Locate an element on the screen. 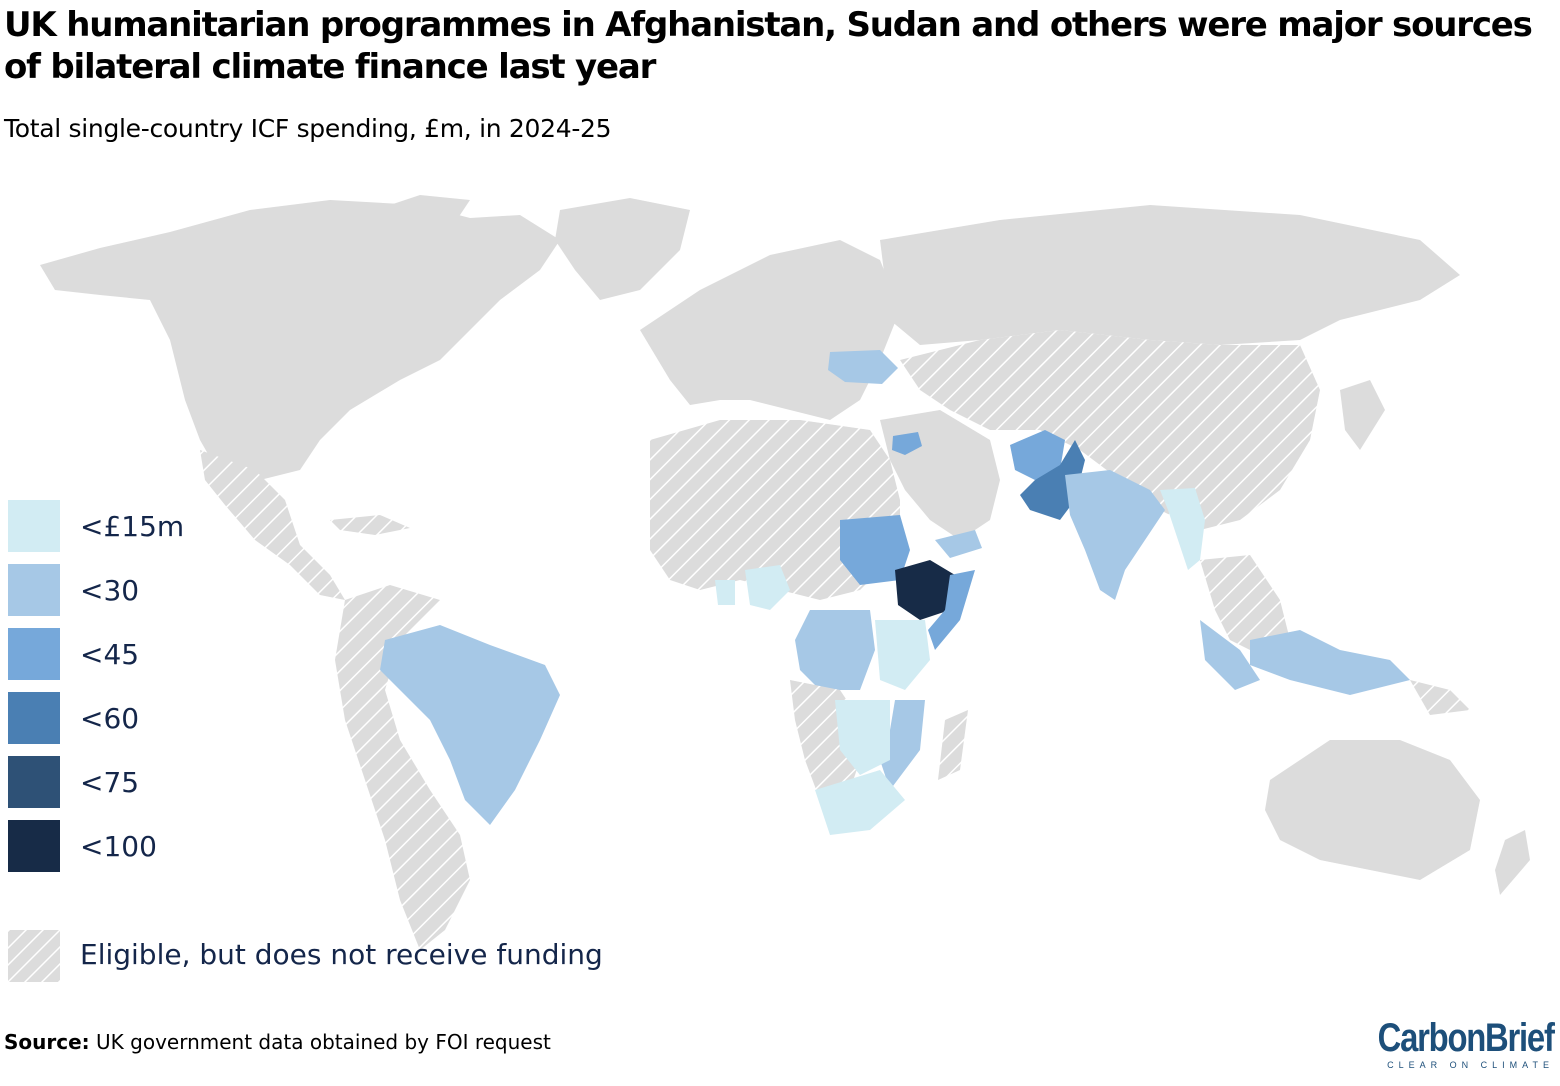 The height and width of the screenshot is (1086, 1560). north-america-land is located at coordinates (300, 340).